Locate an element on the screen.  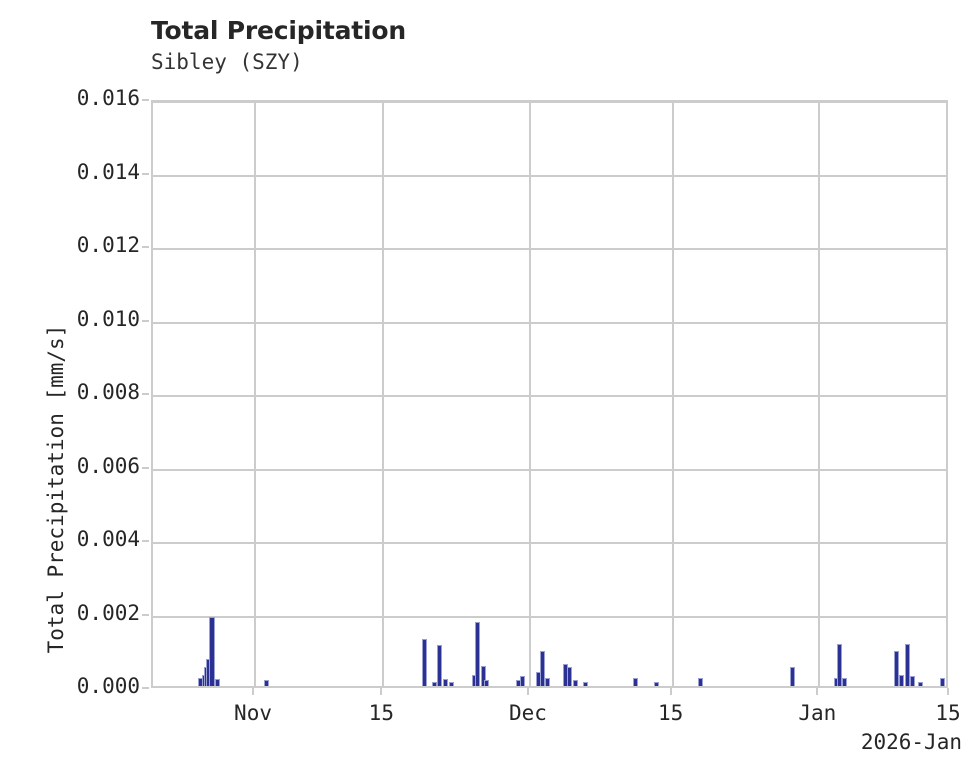
y-axis-tick-marks is located at coordinates (75, 394).